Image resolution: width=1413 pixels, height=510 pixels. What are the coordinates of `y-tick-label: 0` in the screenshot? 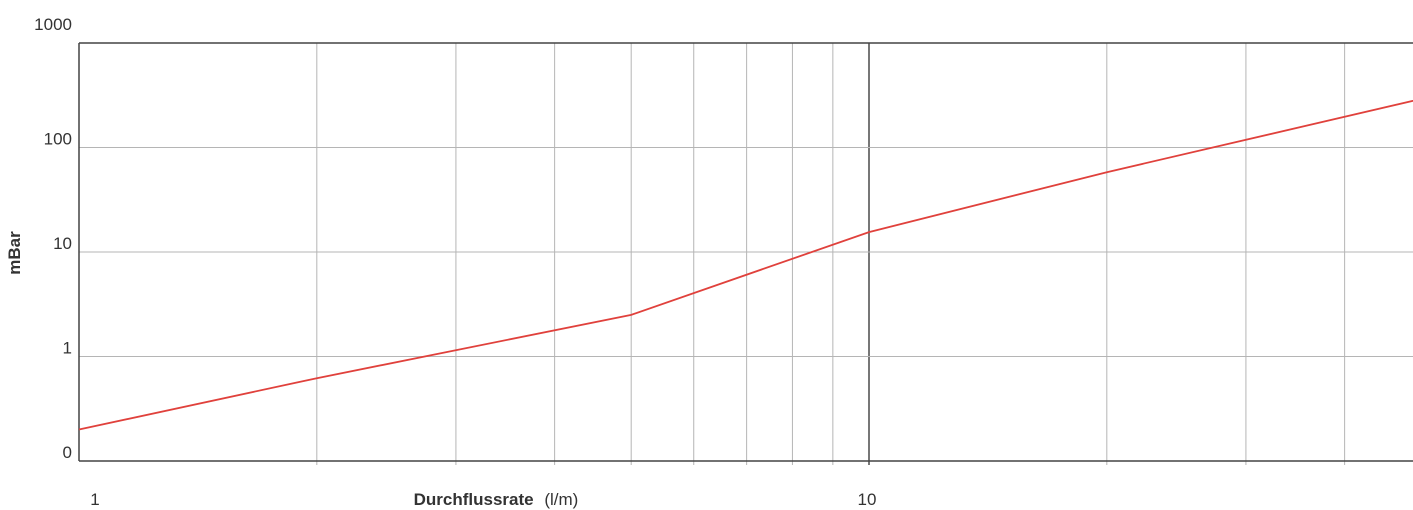 It's located at (67, 452).